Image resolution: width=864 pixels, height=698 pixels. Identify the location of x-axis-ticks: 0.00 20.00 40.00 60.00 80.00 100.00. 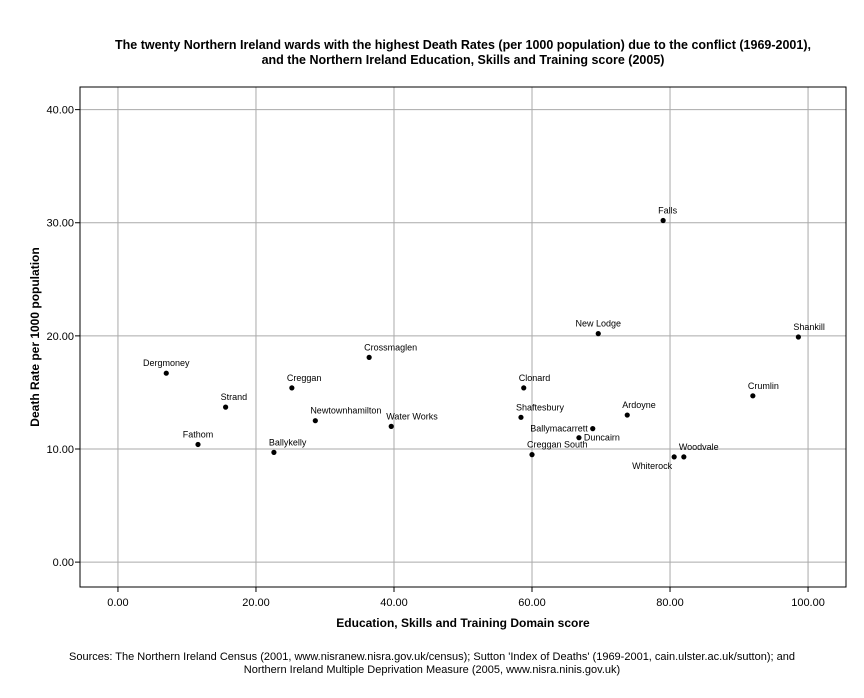
(466, 598).